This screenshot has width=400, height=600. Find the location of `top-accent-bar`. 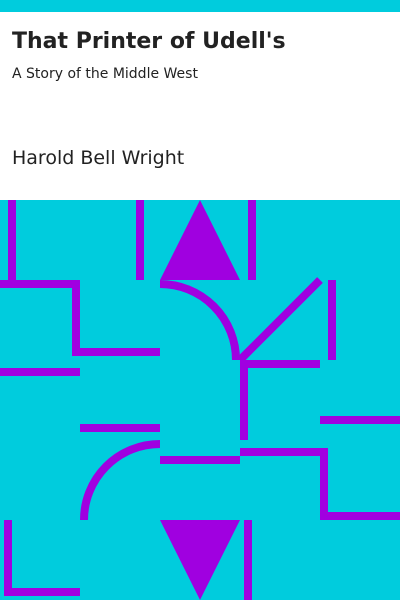

top-accent-bar is located at coordinates (200, 6).